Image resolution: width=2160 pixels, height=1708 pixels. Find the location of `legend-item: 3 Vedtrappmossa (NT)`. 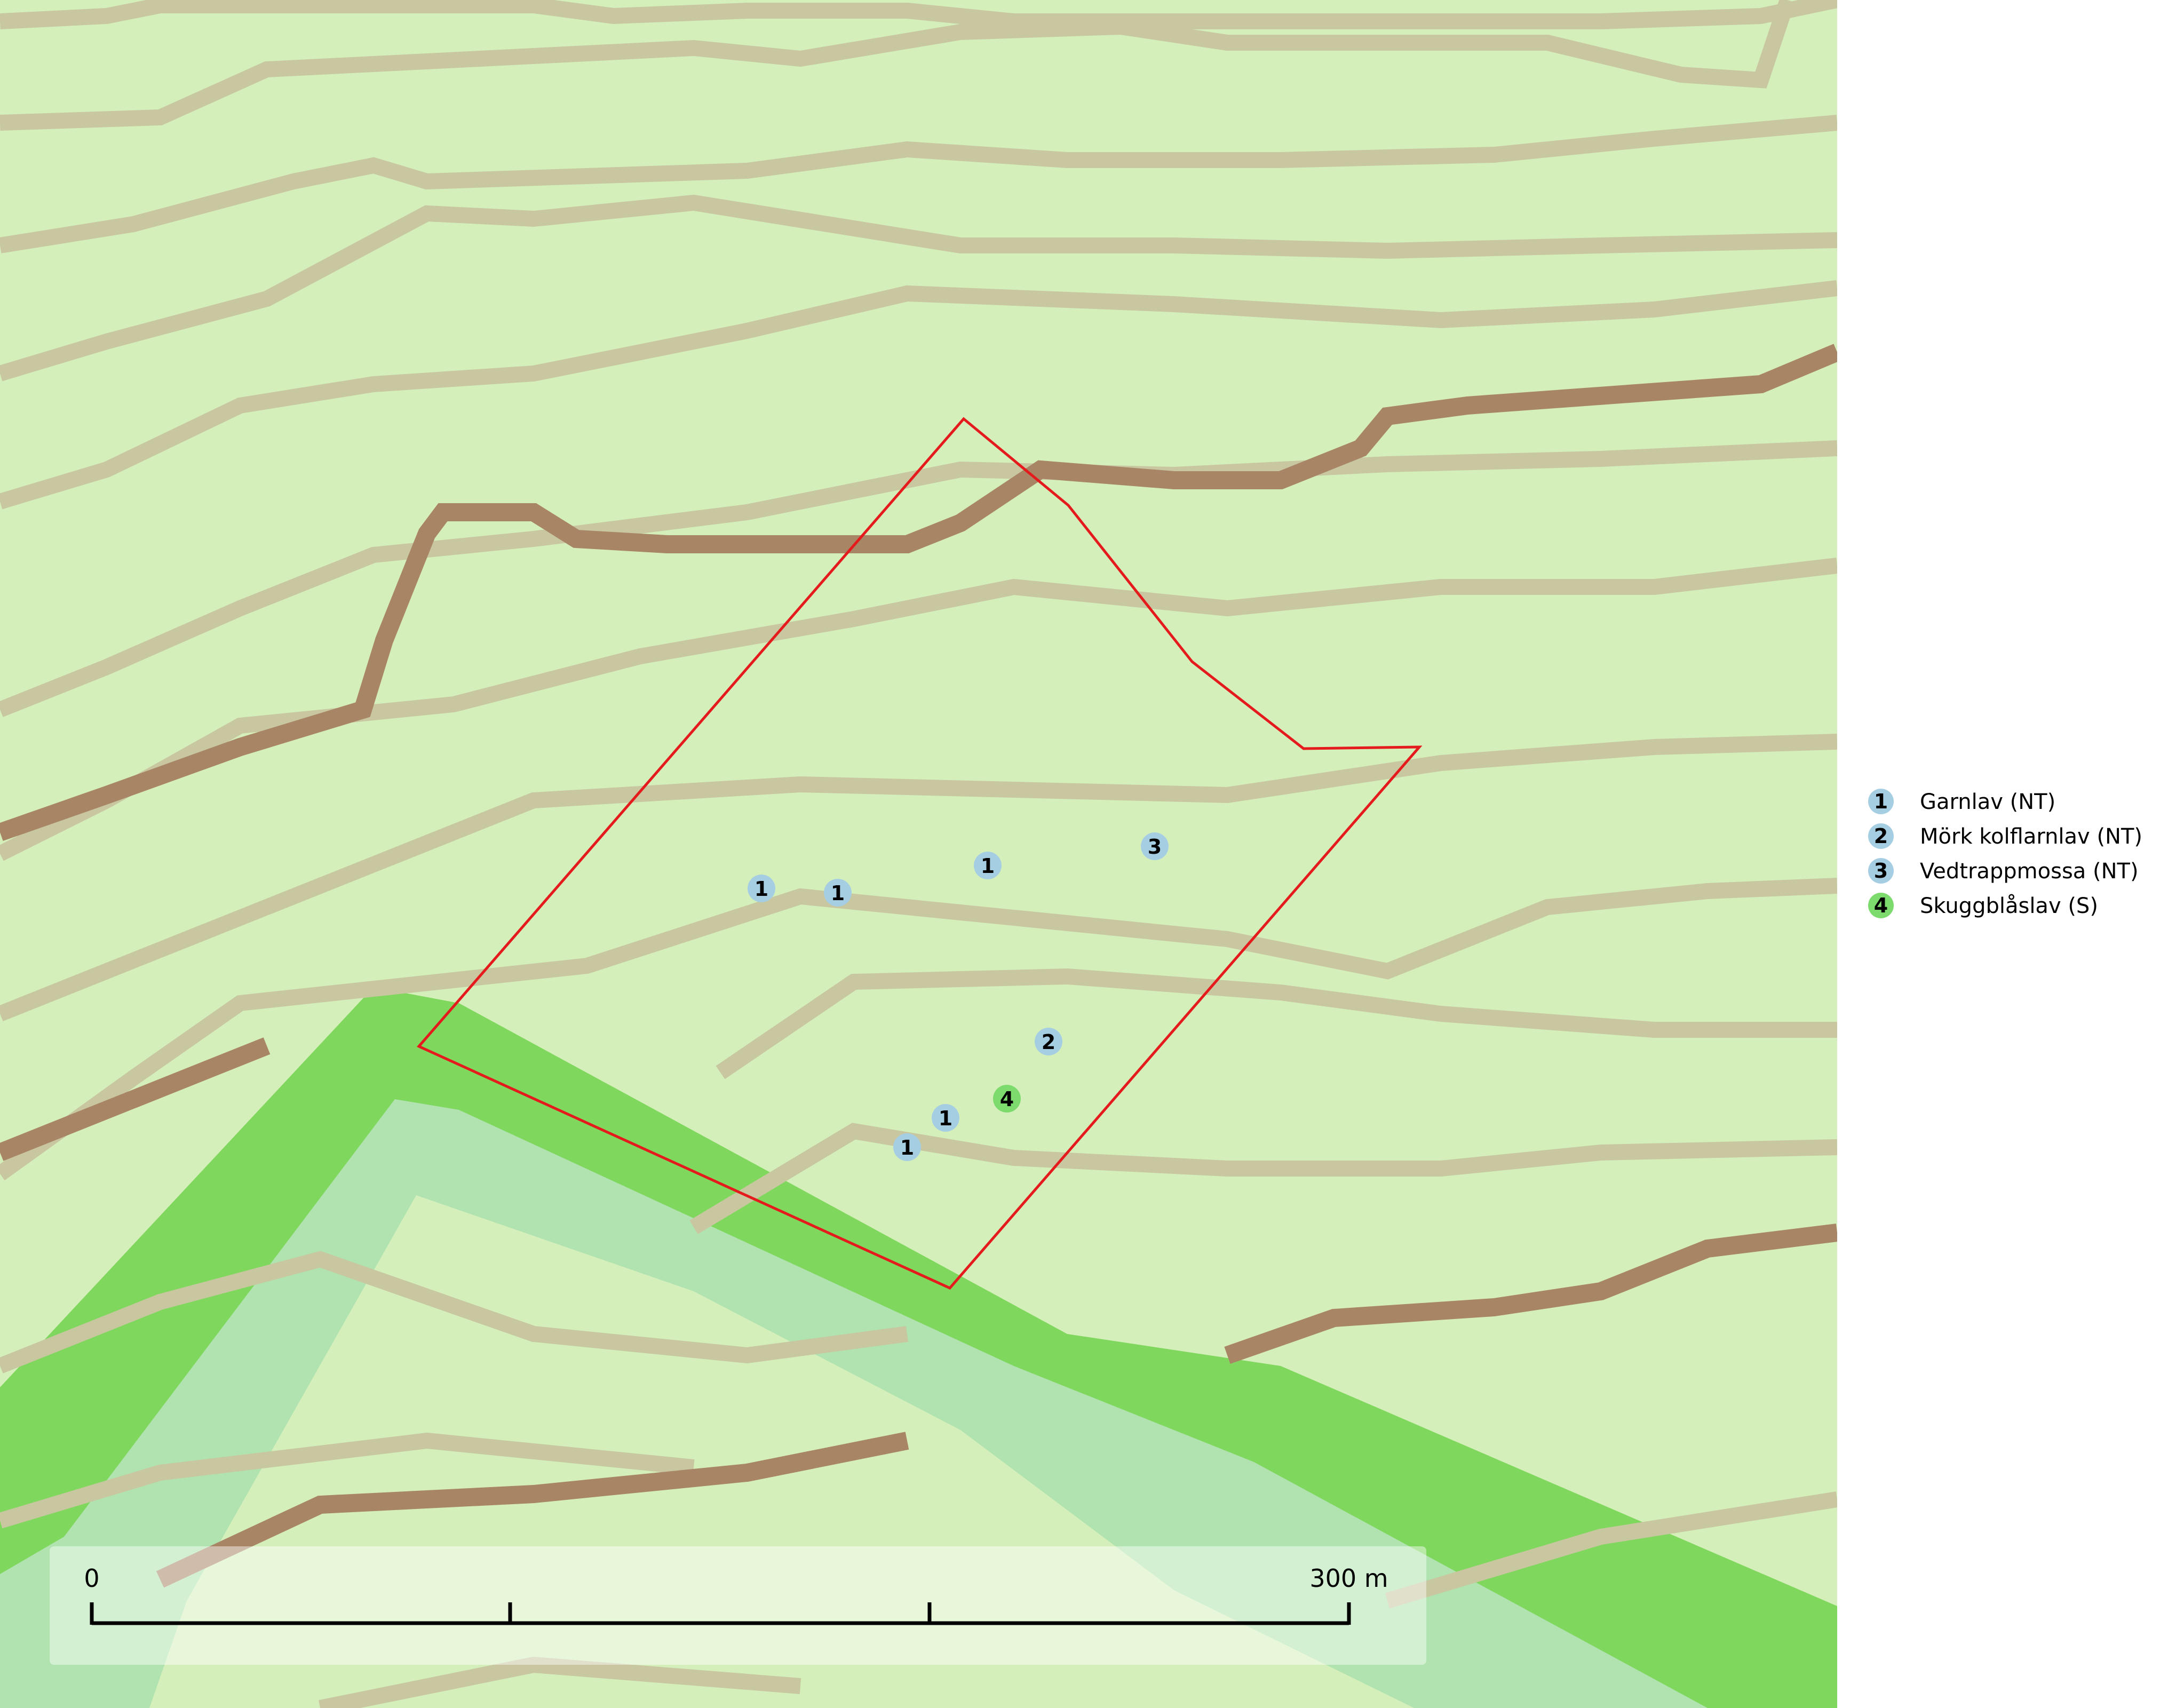

legend-item: 3 Vedtrappmossa (NT) is located at coordinates (2003, 871).